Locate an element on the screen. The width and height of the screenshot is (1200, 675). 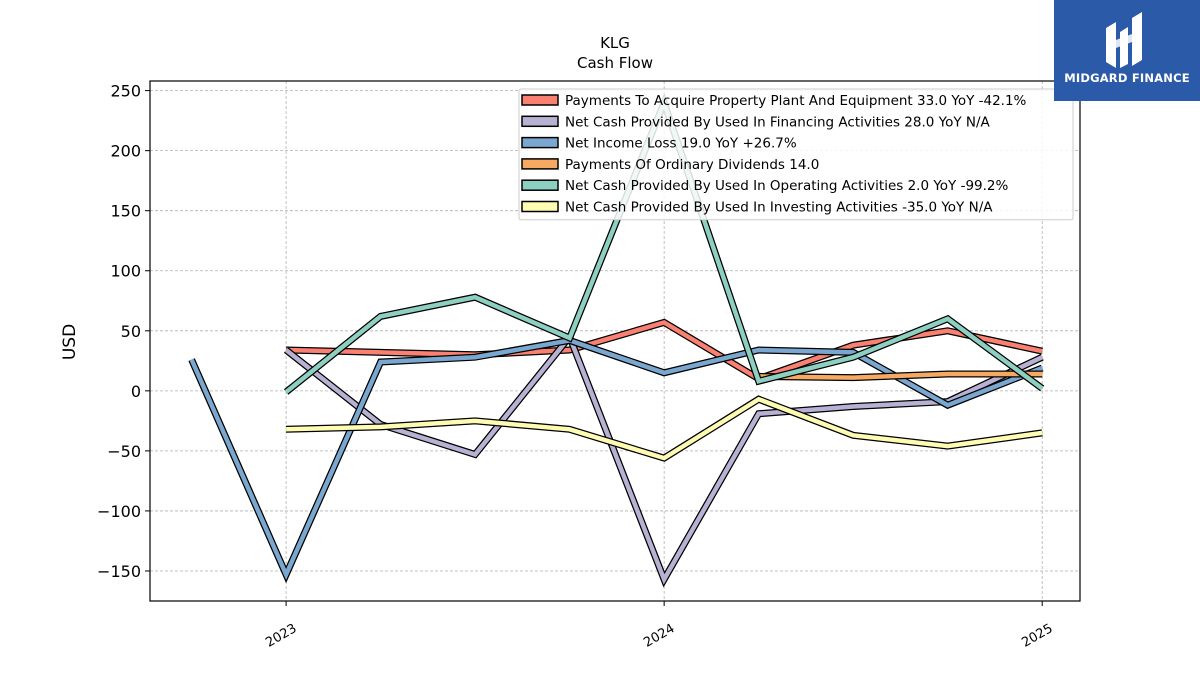
legend-item: Payments Of Ordinary Dividends 14.0 is located at coordinates (670, 165).